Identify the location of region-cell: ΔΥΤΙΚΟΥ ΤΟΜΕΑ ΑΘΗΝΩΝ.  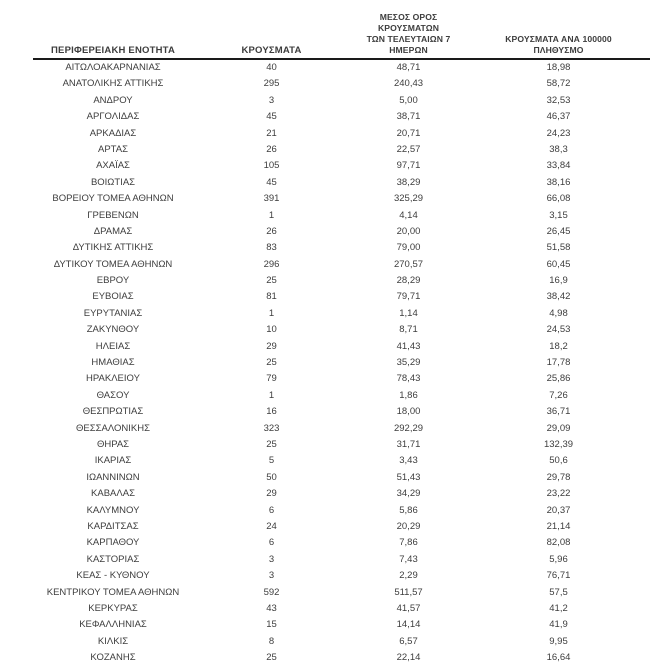
(113, 264).